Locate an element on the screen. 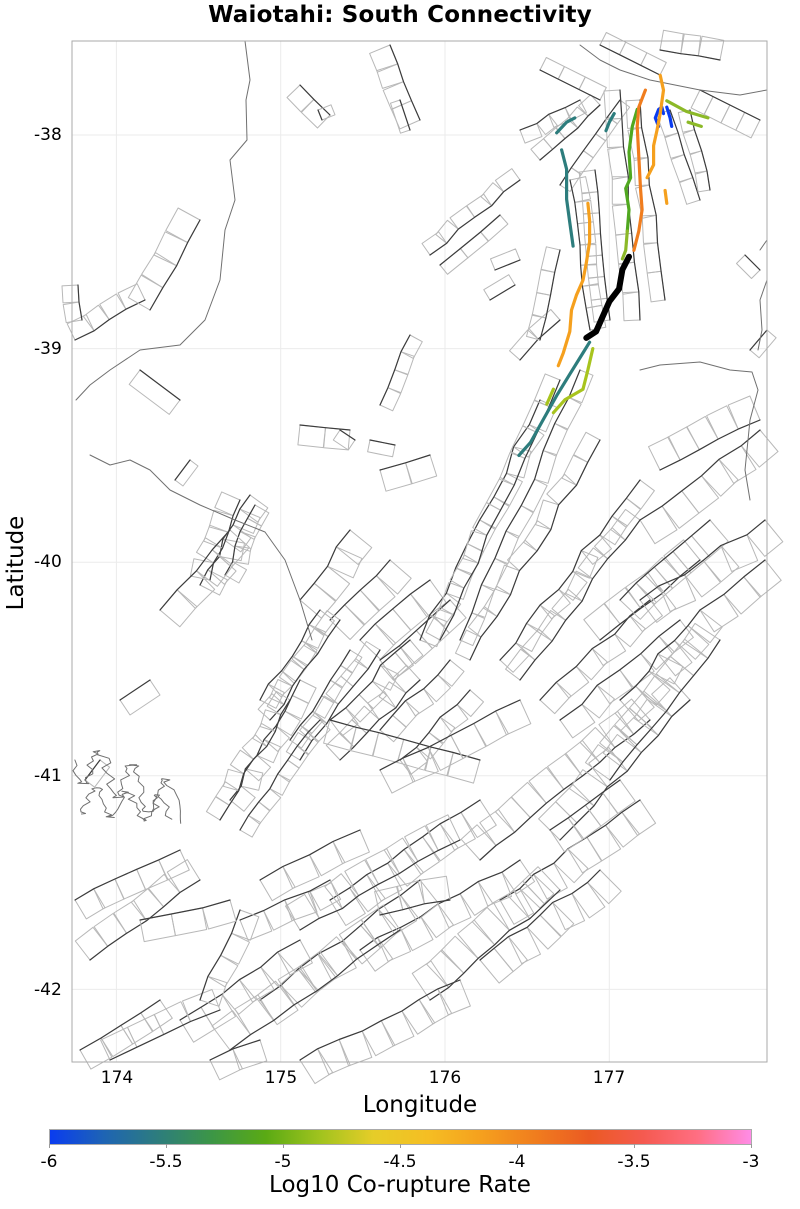  corupture-segments is located at coordinates (613, 265).